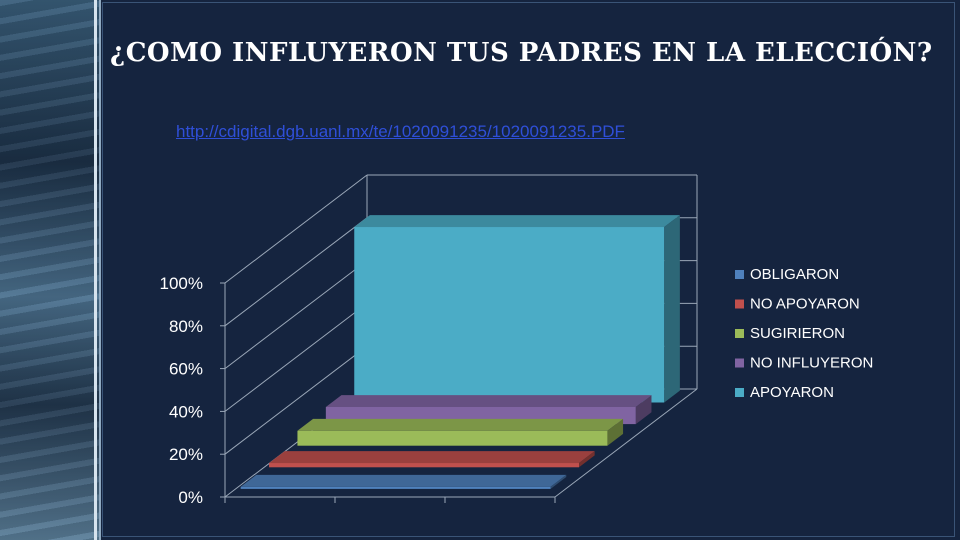 The height and width of the screenshot is (540, 960). What do you see at coordinates (186, 454) in the screenshot?
I see `y-tick-label: 20%` at bounding box center [186, 454].